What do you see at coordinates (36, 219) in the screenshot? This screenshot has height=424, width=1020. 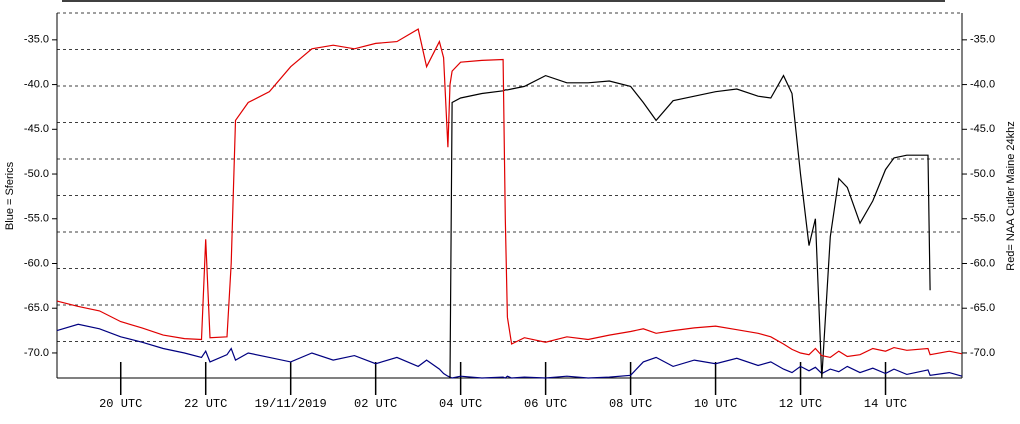 I see `y-tick-label: -55.0` at bounding box center [36, 219].